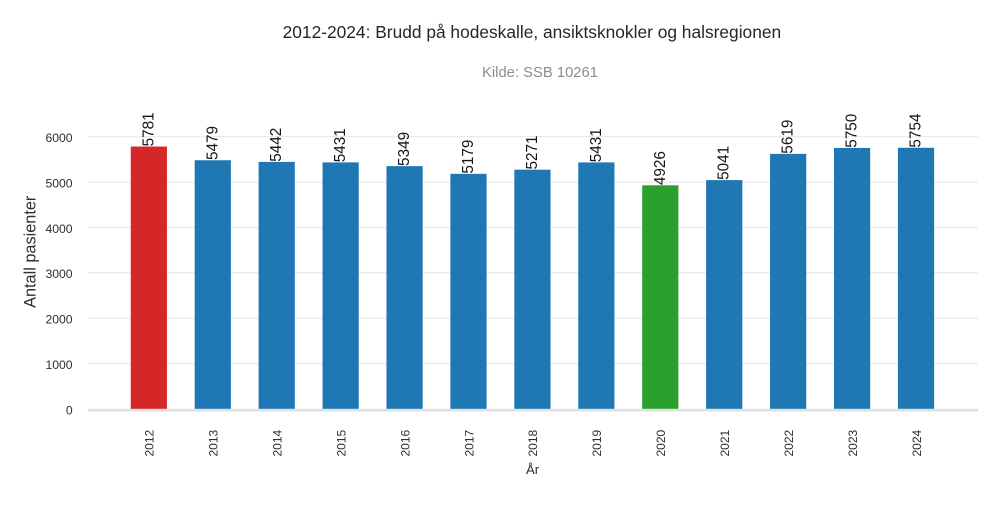  Describe the element at coordinates (789, 442) in the screenshot. I see `svg-text: 2022` at that location.